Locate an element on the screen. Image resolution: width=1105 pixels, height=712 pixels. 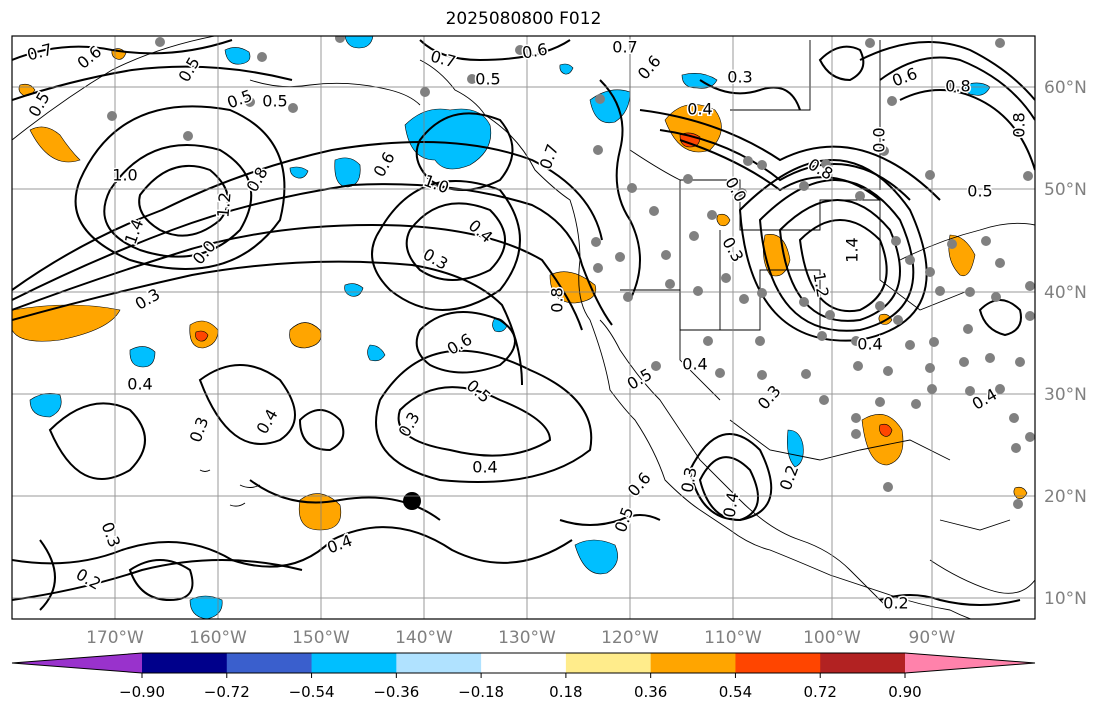
latitude-label: 60°N is located at coordinates (1065, 88).